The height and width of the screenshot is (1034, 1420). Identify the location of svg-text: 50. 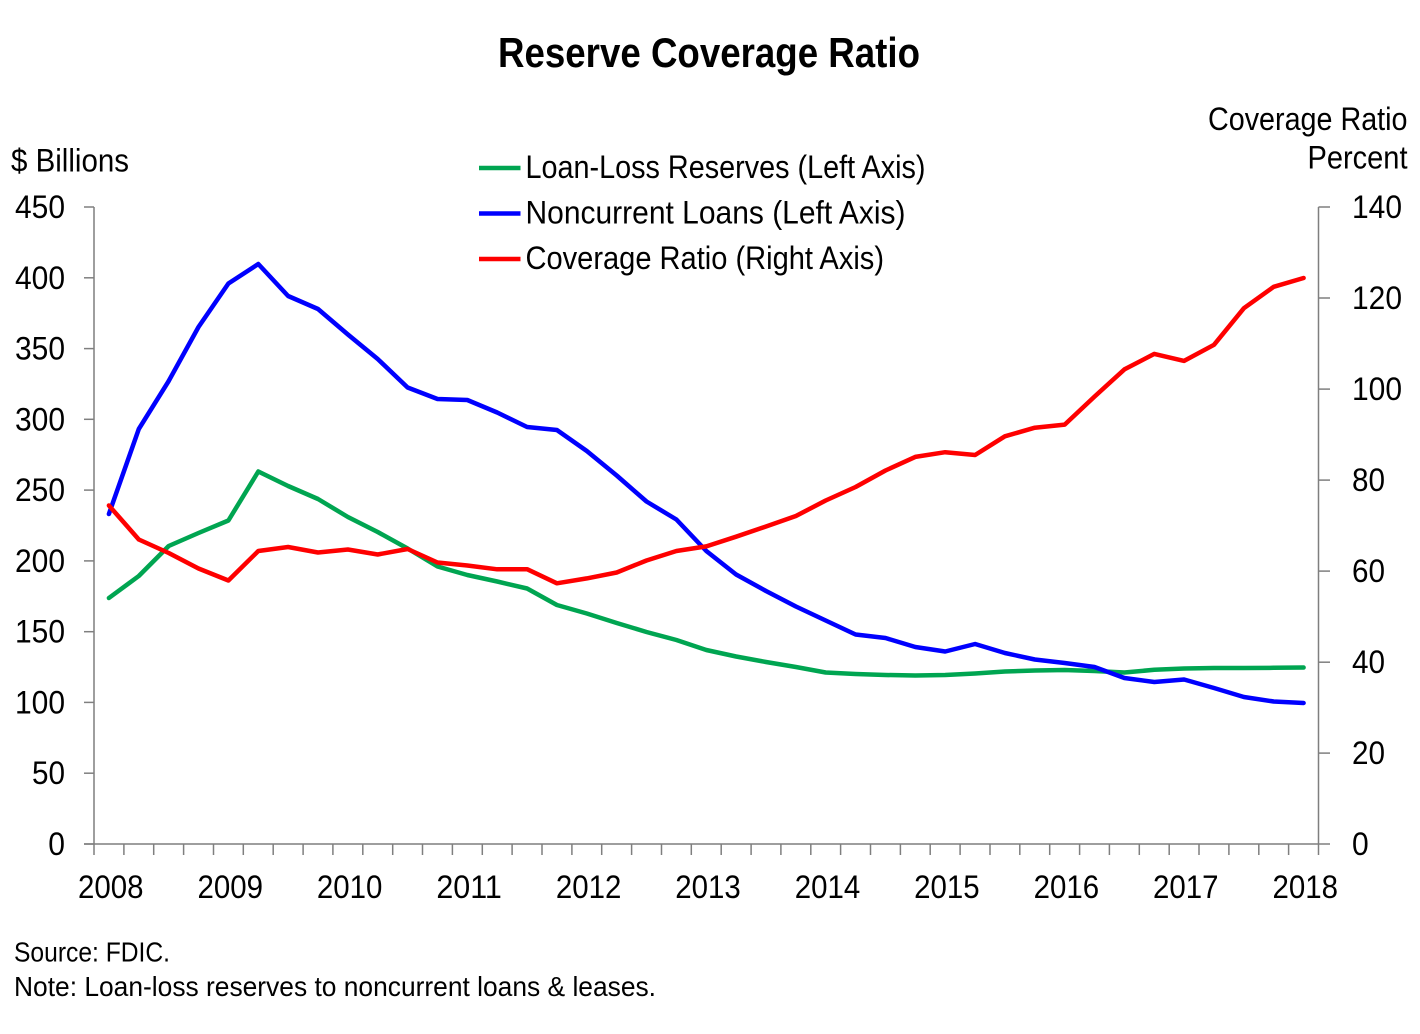
(48, 773).